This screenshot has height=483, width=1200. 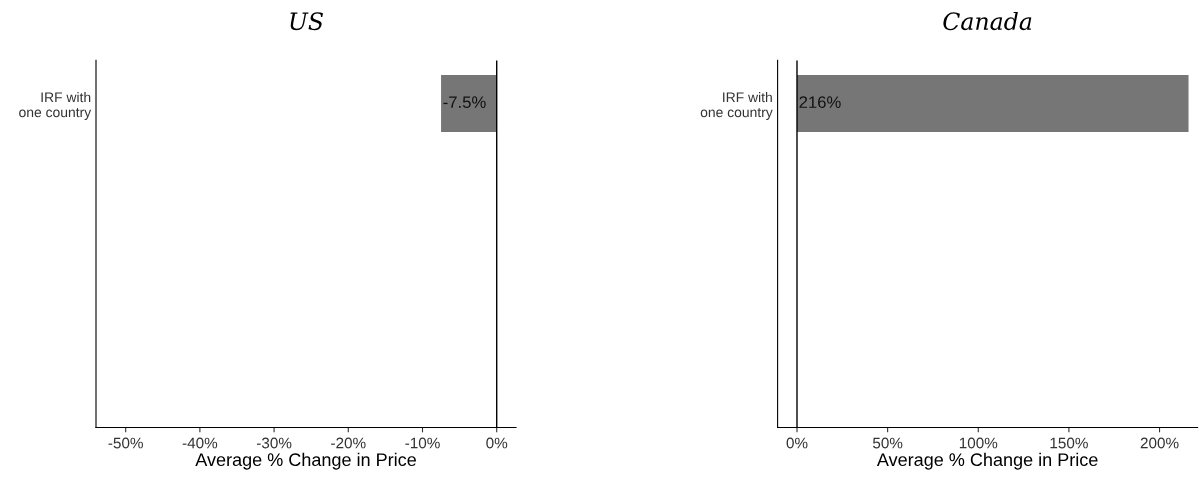 I want to click on x-tick-label: 100%, so click(x=978, y=443).